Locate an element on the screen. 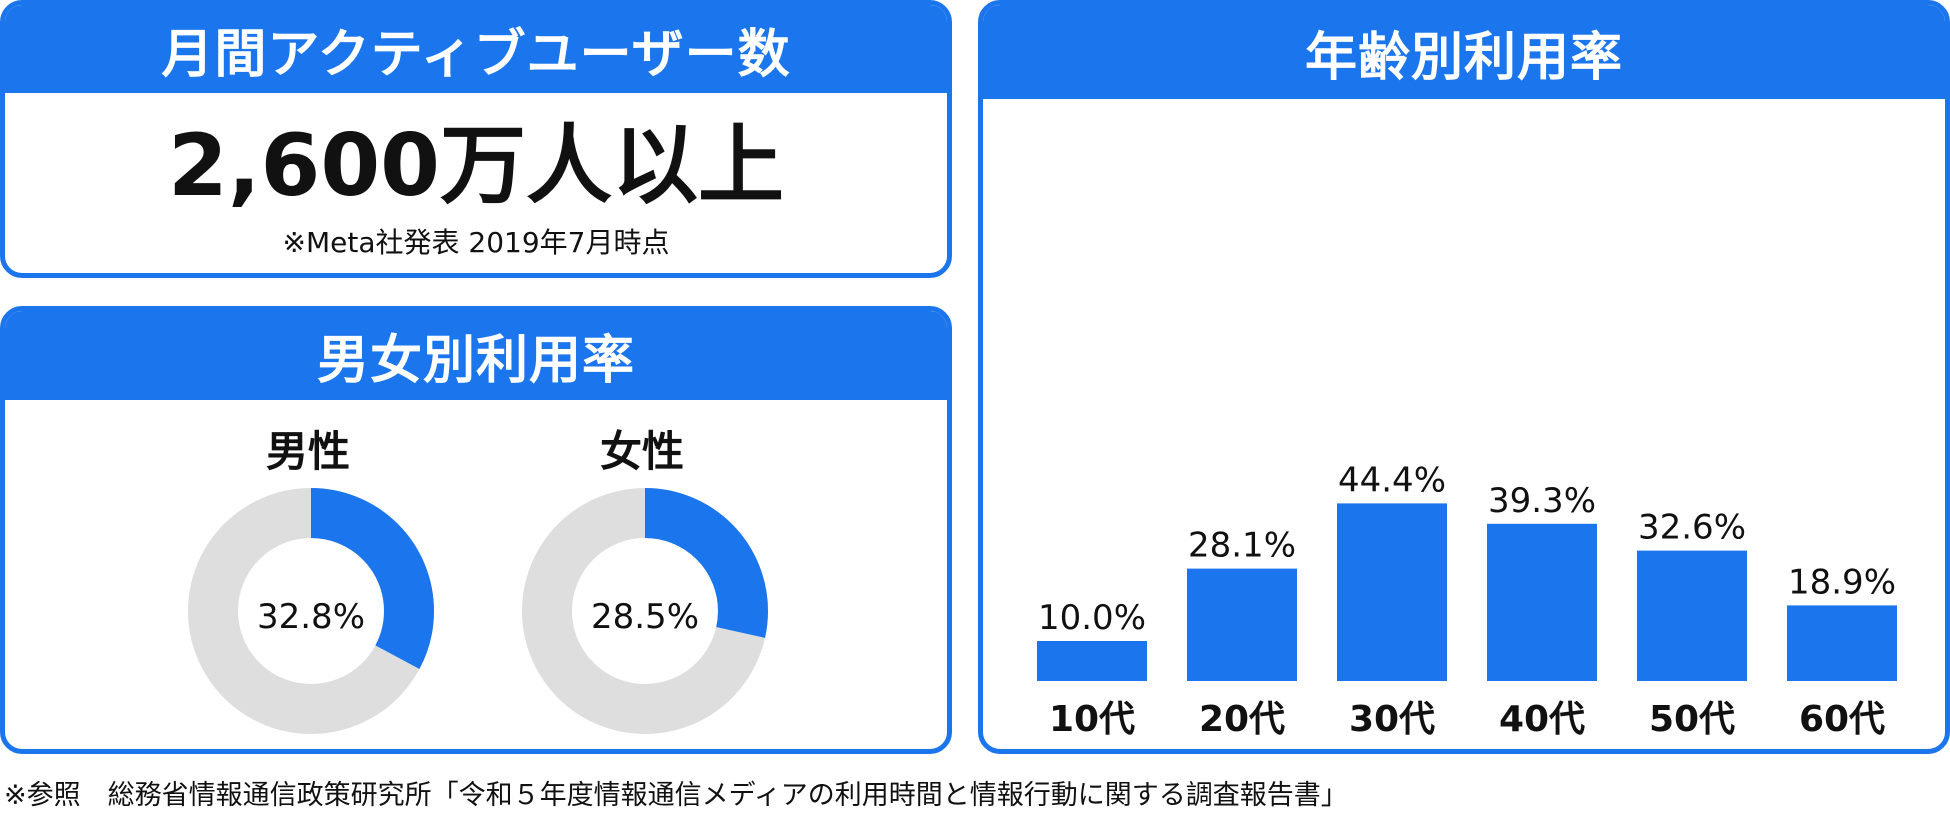  category-label: 40代 is located at coordinates (1542, 719).